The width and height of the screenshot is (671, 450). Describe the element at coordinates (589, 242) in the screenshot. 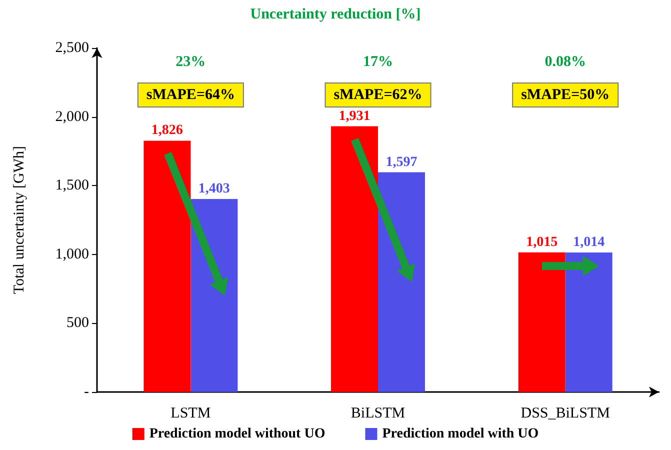

I see `data-label: 1,014` at that location.